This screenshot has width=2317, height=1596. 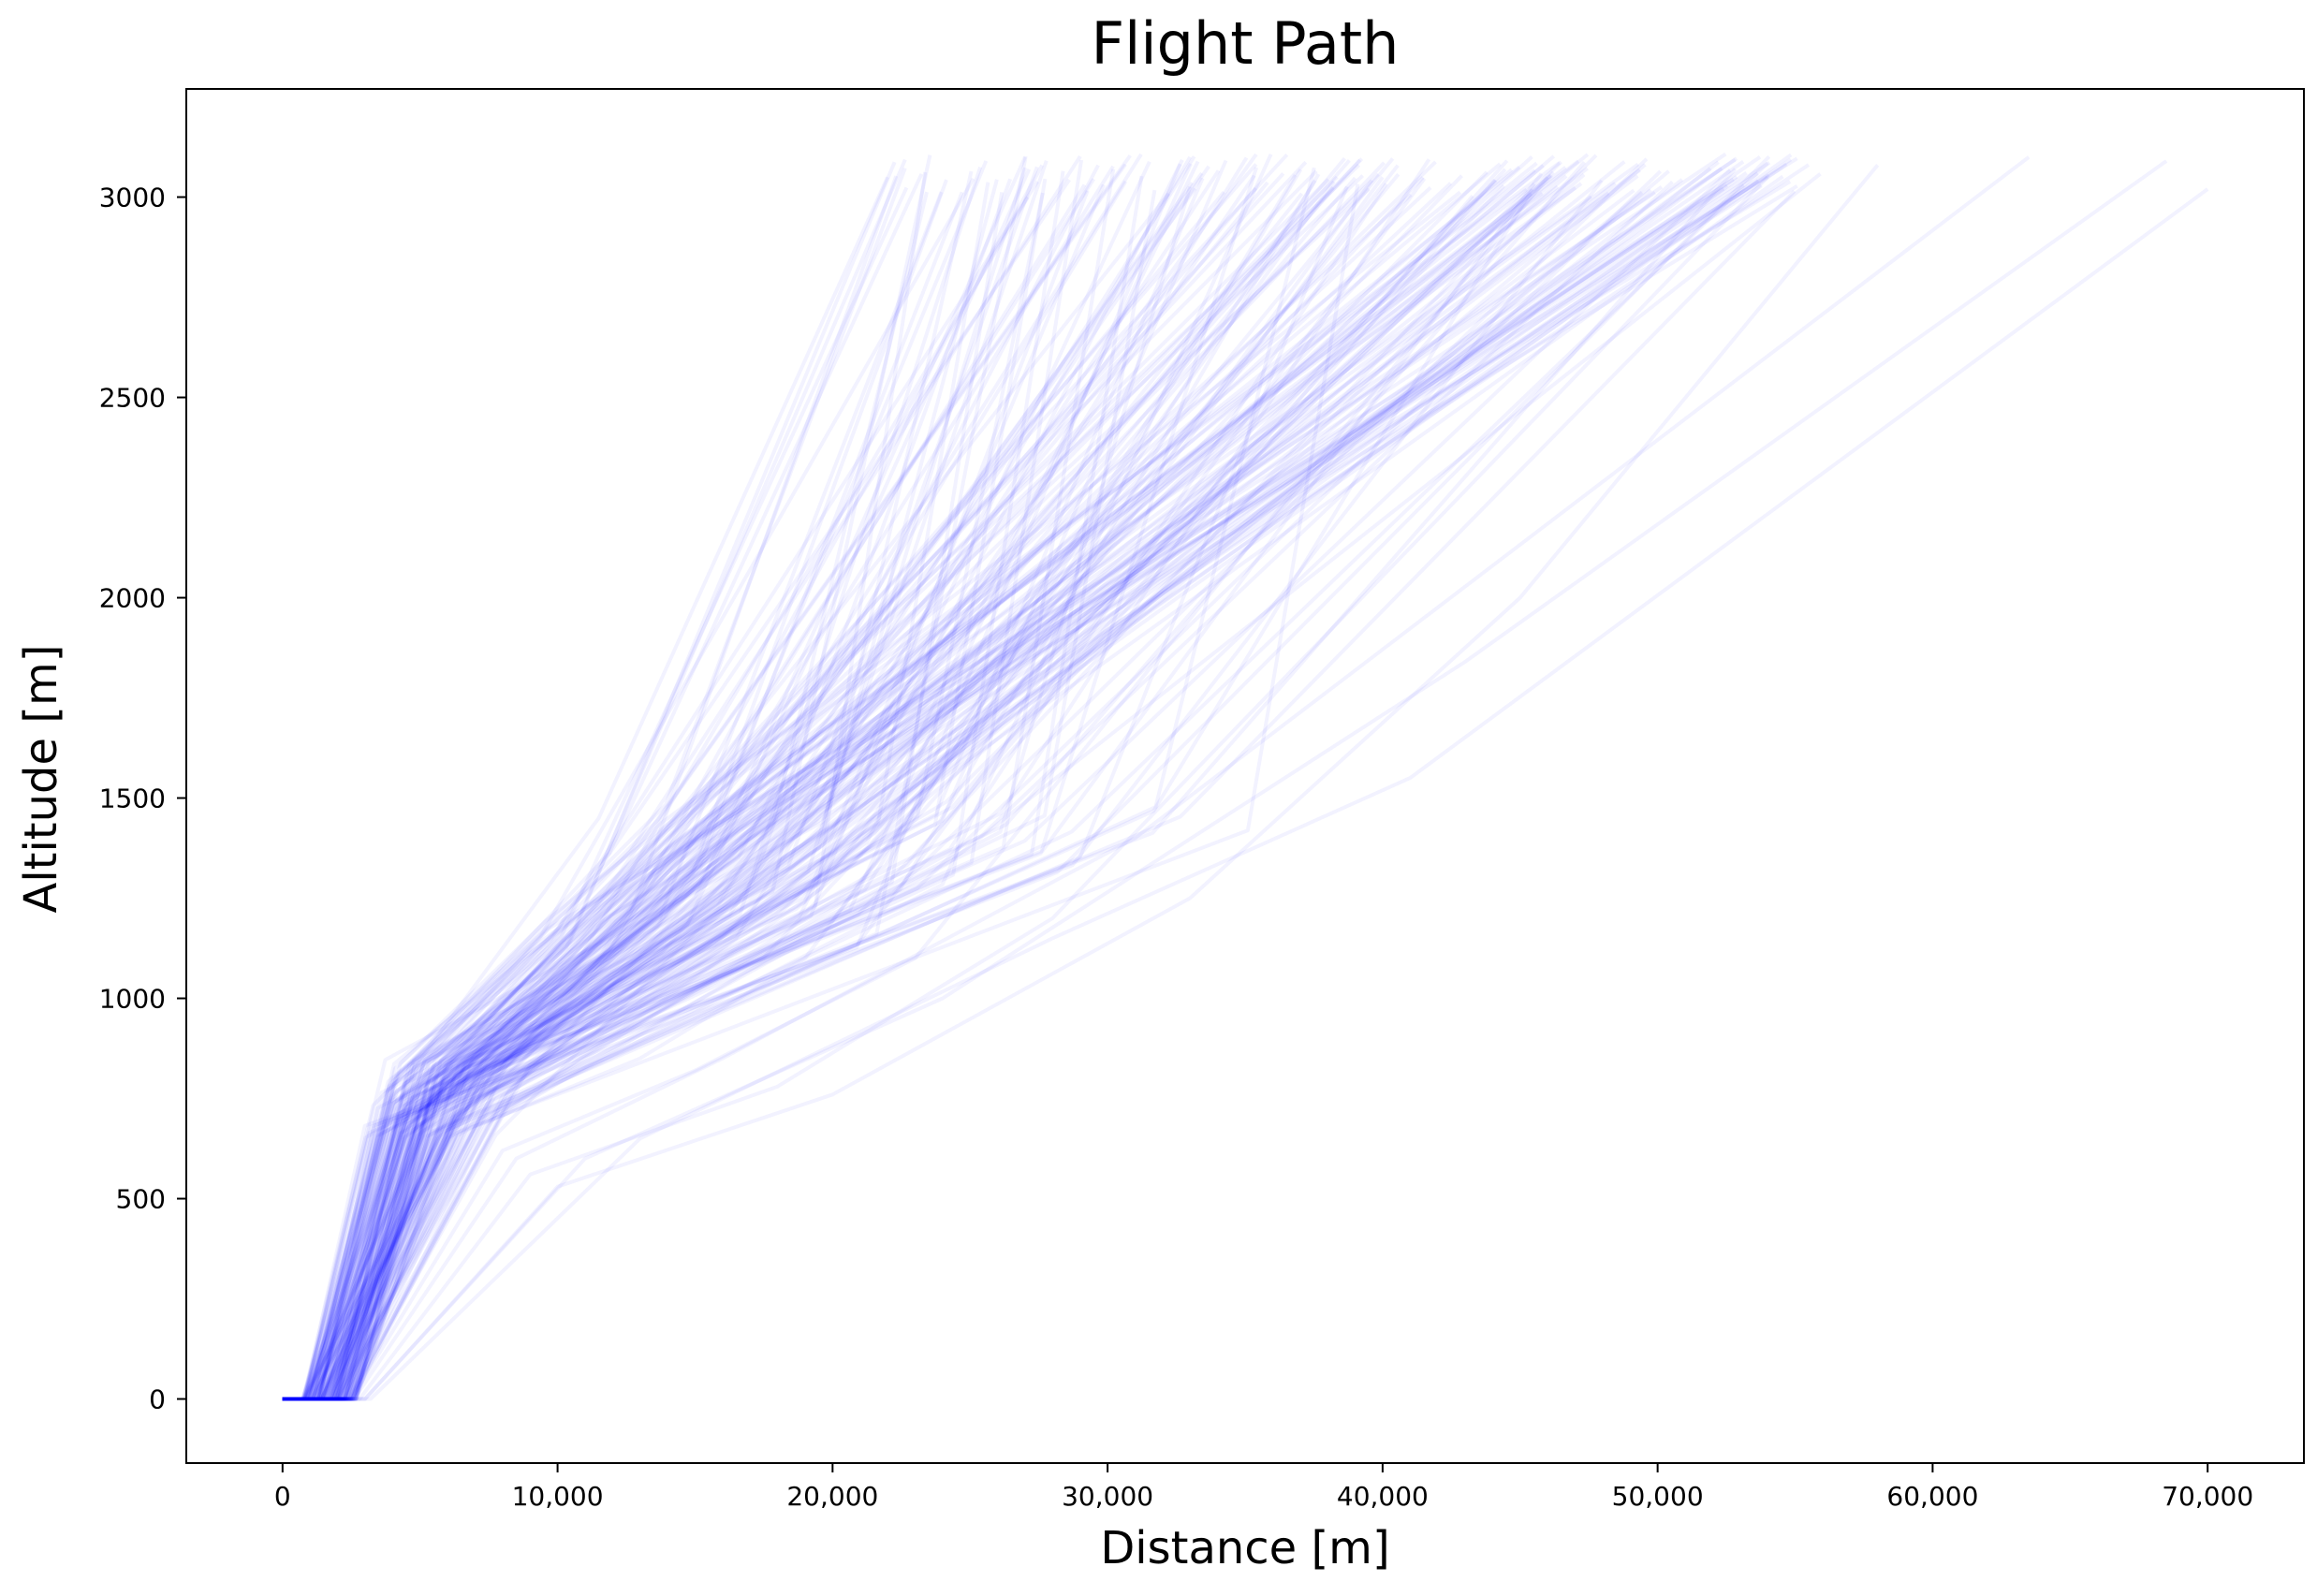 I want to click on y-tick-label: 1000, so click(x=132, y=999).